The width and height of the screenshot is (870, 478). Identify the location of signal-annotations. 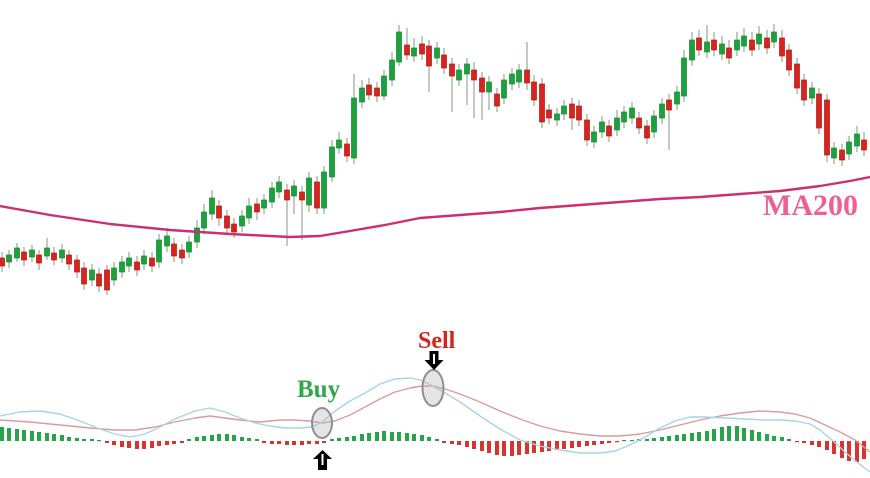
(378, 410).